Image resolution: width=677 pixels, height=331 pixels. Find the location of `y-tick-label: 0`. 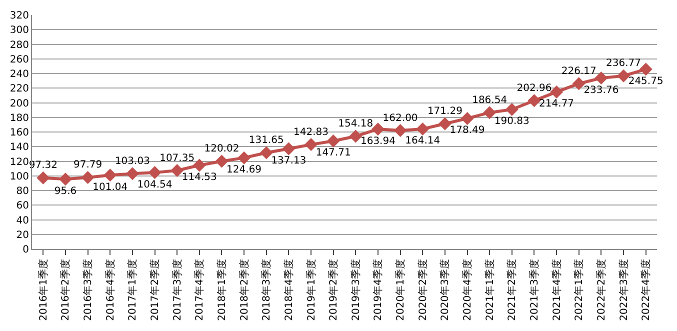

y-tick-label: 0 is located at coordinates (25, 250).